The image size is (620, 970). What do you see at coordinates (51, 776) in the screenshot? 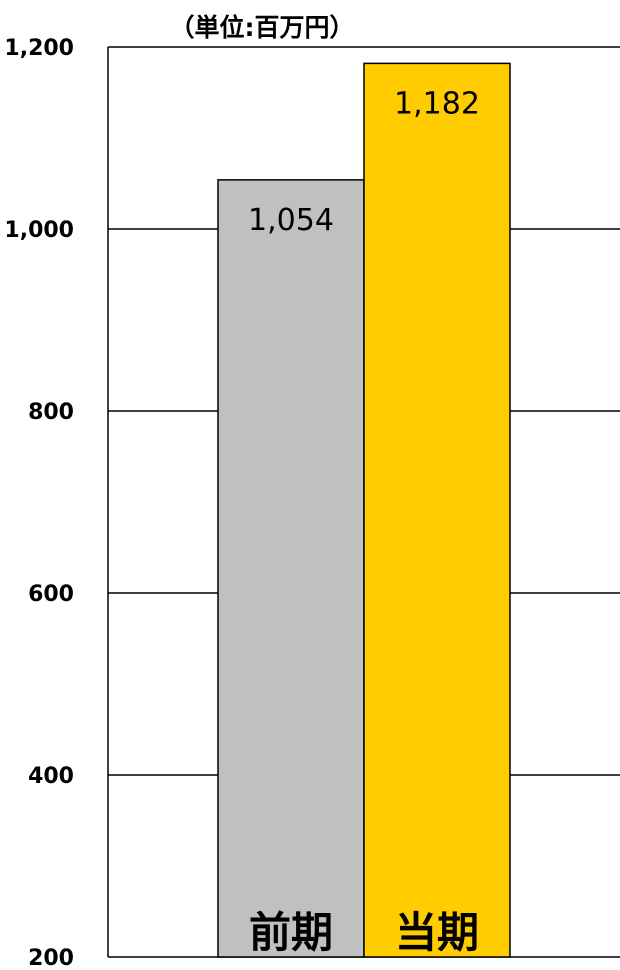
I see `y-tick-label: 400` at bounding box center [51, 776].